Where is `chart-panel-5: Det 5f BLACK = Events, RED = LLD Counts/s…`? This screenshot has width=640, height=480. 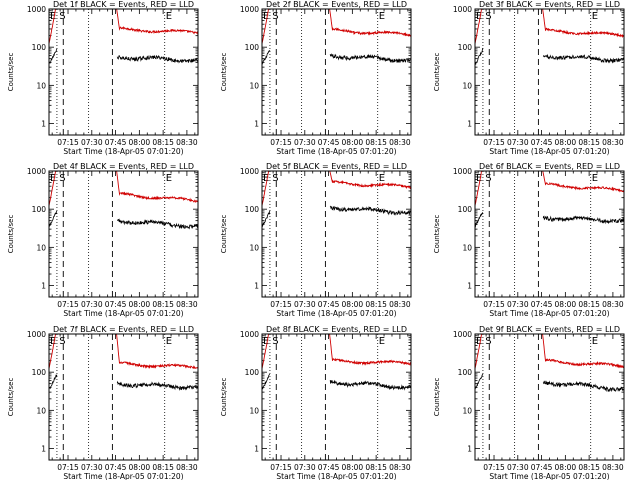
chart-panel-5: Det 5f BLACK = Events, RED = LLD Counts/s… is located at coordinates (316, 240).